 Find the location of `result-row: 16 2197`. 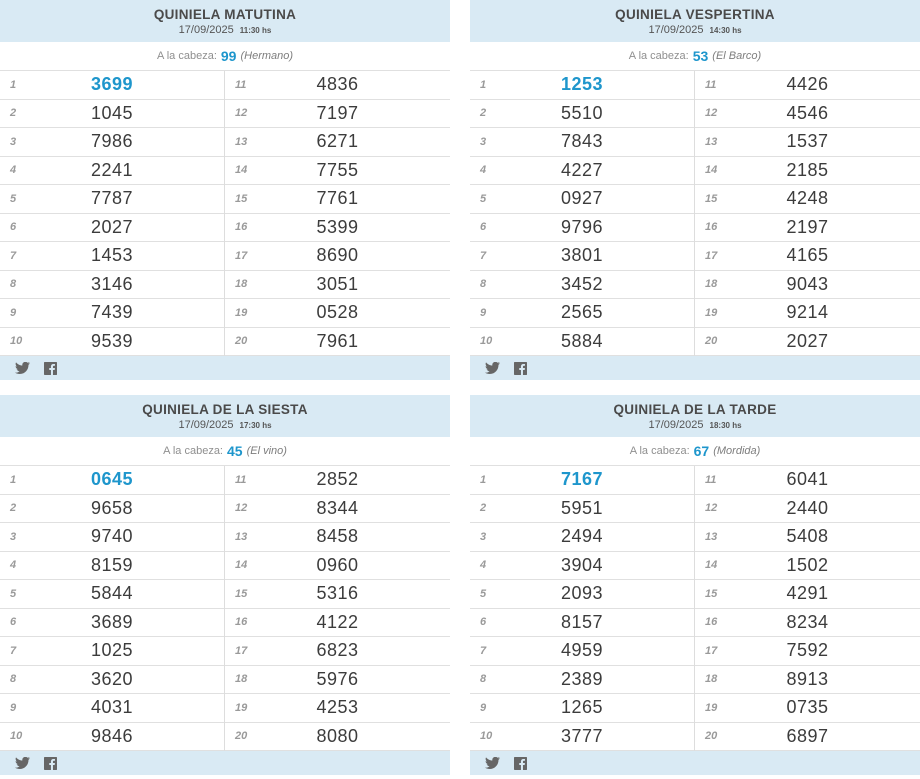

result-row: 16 2197 is located at coordinates (807, 228).